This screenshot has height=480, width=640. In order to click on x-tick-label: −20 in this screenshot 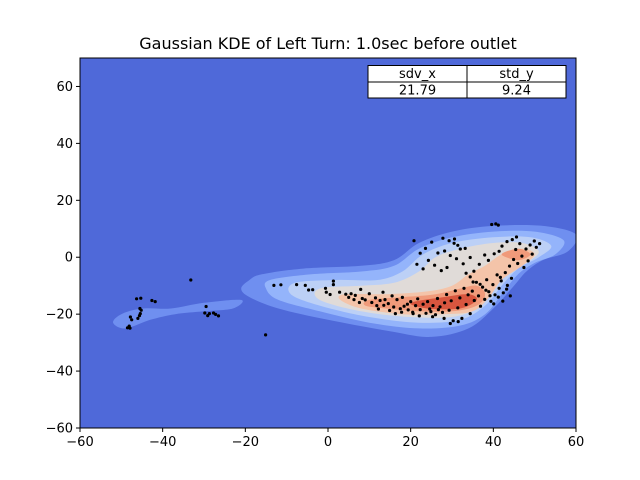, I will do `click(245, 442)`.